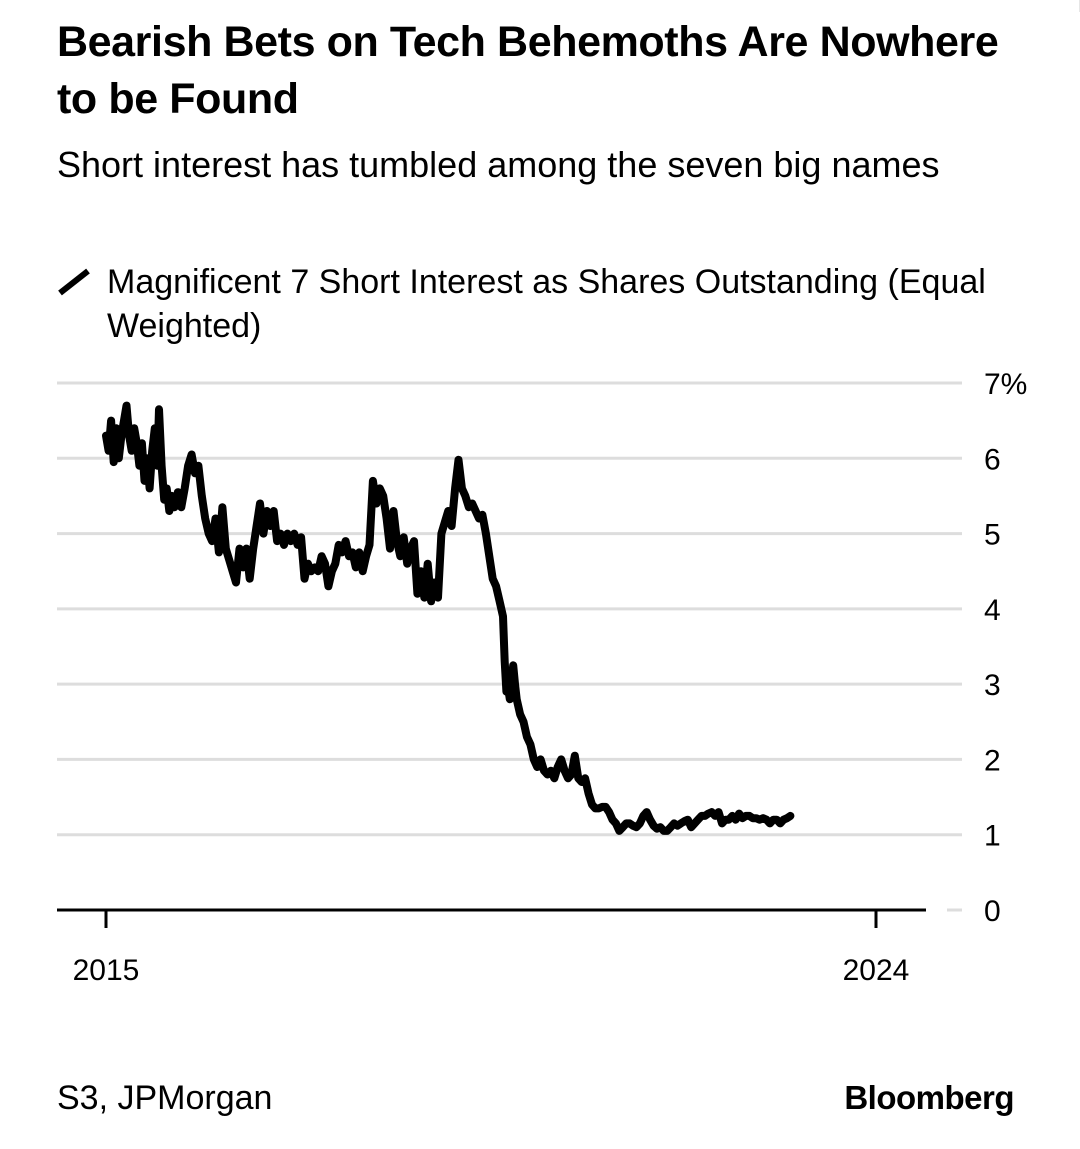  Describe the element at coordinates (992, 610) in the screenshot. I see `y-tick-label: 4` at that location.